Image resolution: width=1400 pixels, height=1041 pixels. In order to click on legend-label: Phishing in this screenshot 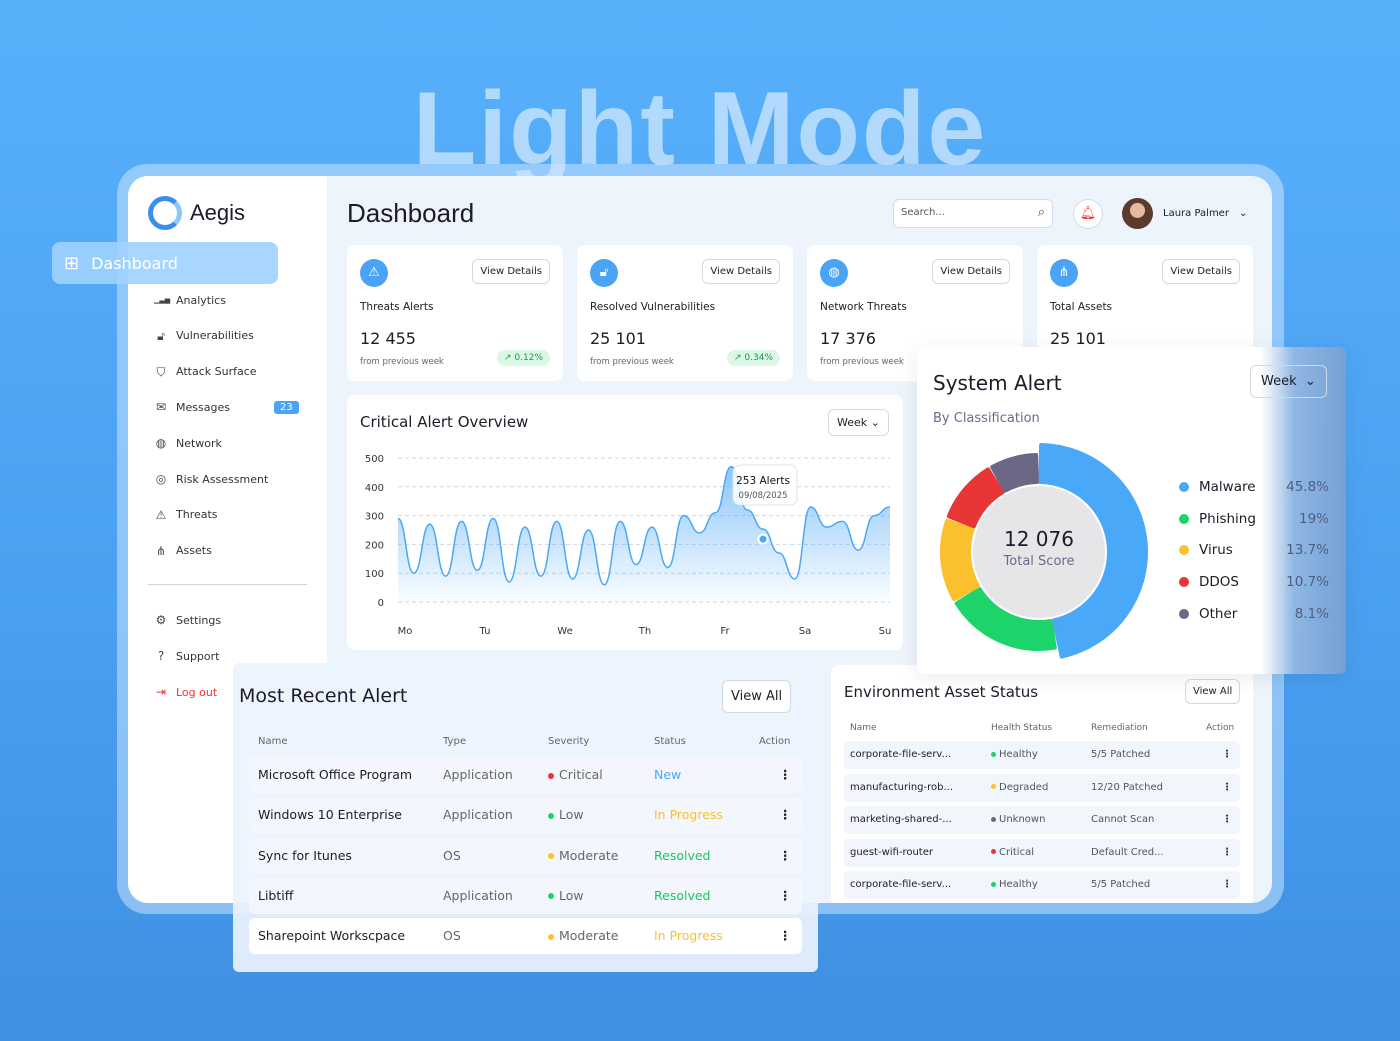, I will do `click(1227, 518)`.